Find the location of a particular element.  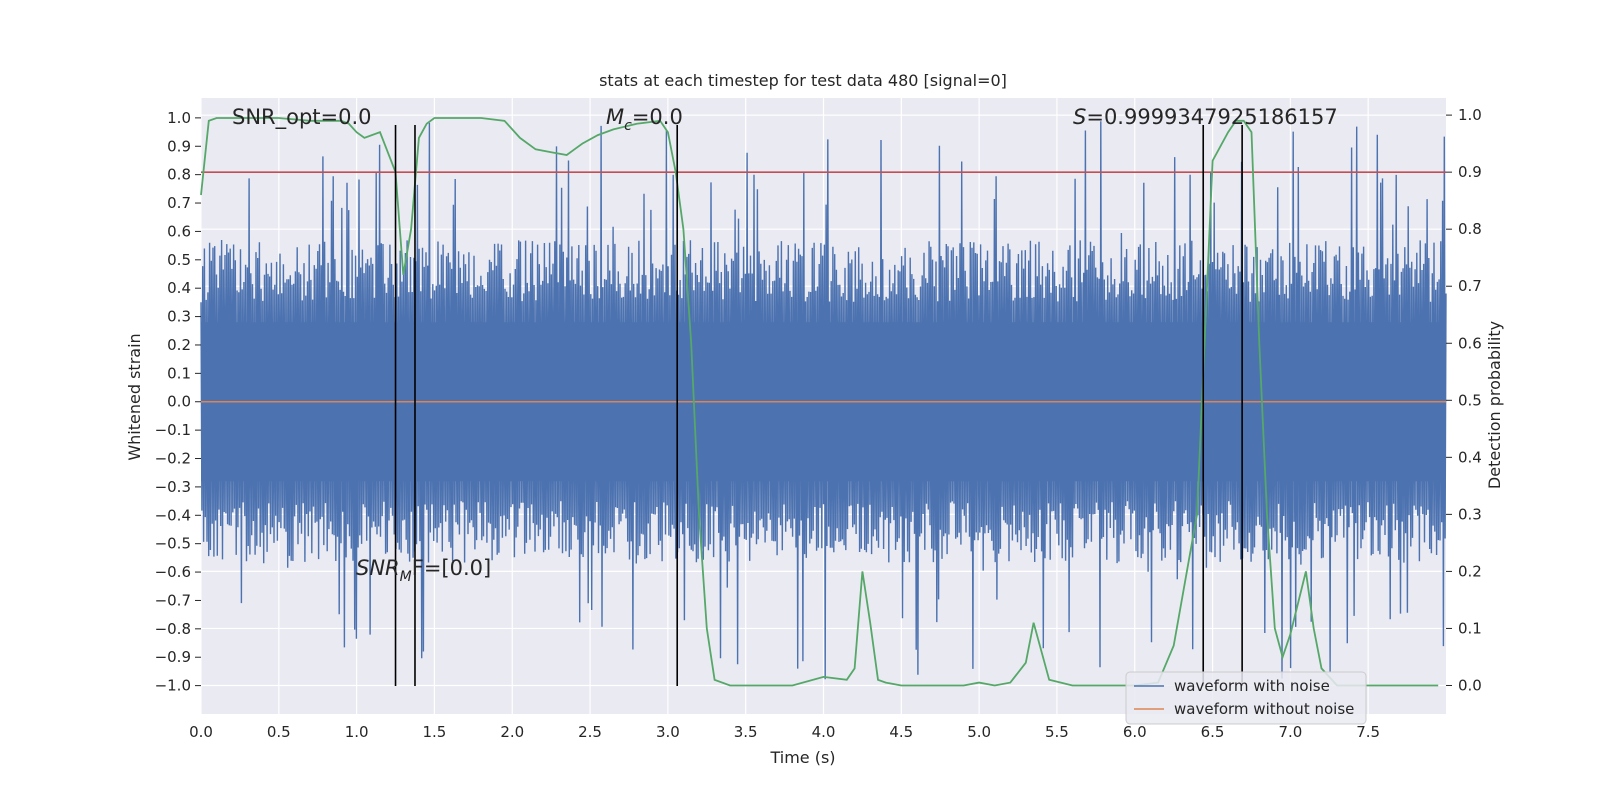

x-tick-10: 5.0 is located at coordinates (979, 732).